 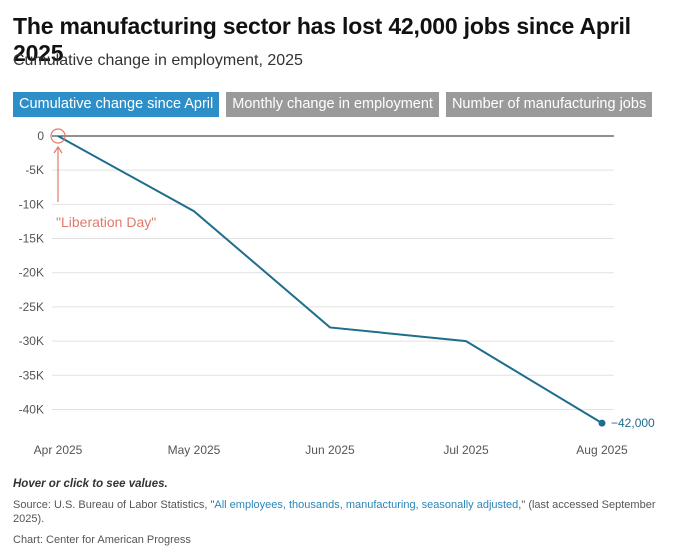 I want to click on tab-monthly-change: Monthly change in employment, so click(x=332, y=104).